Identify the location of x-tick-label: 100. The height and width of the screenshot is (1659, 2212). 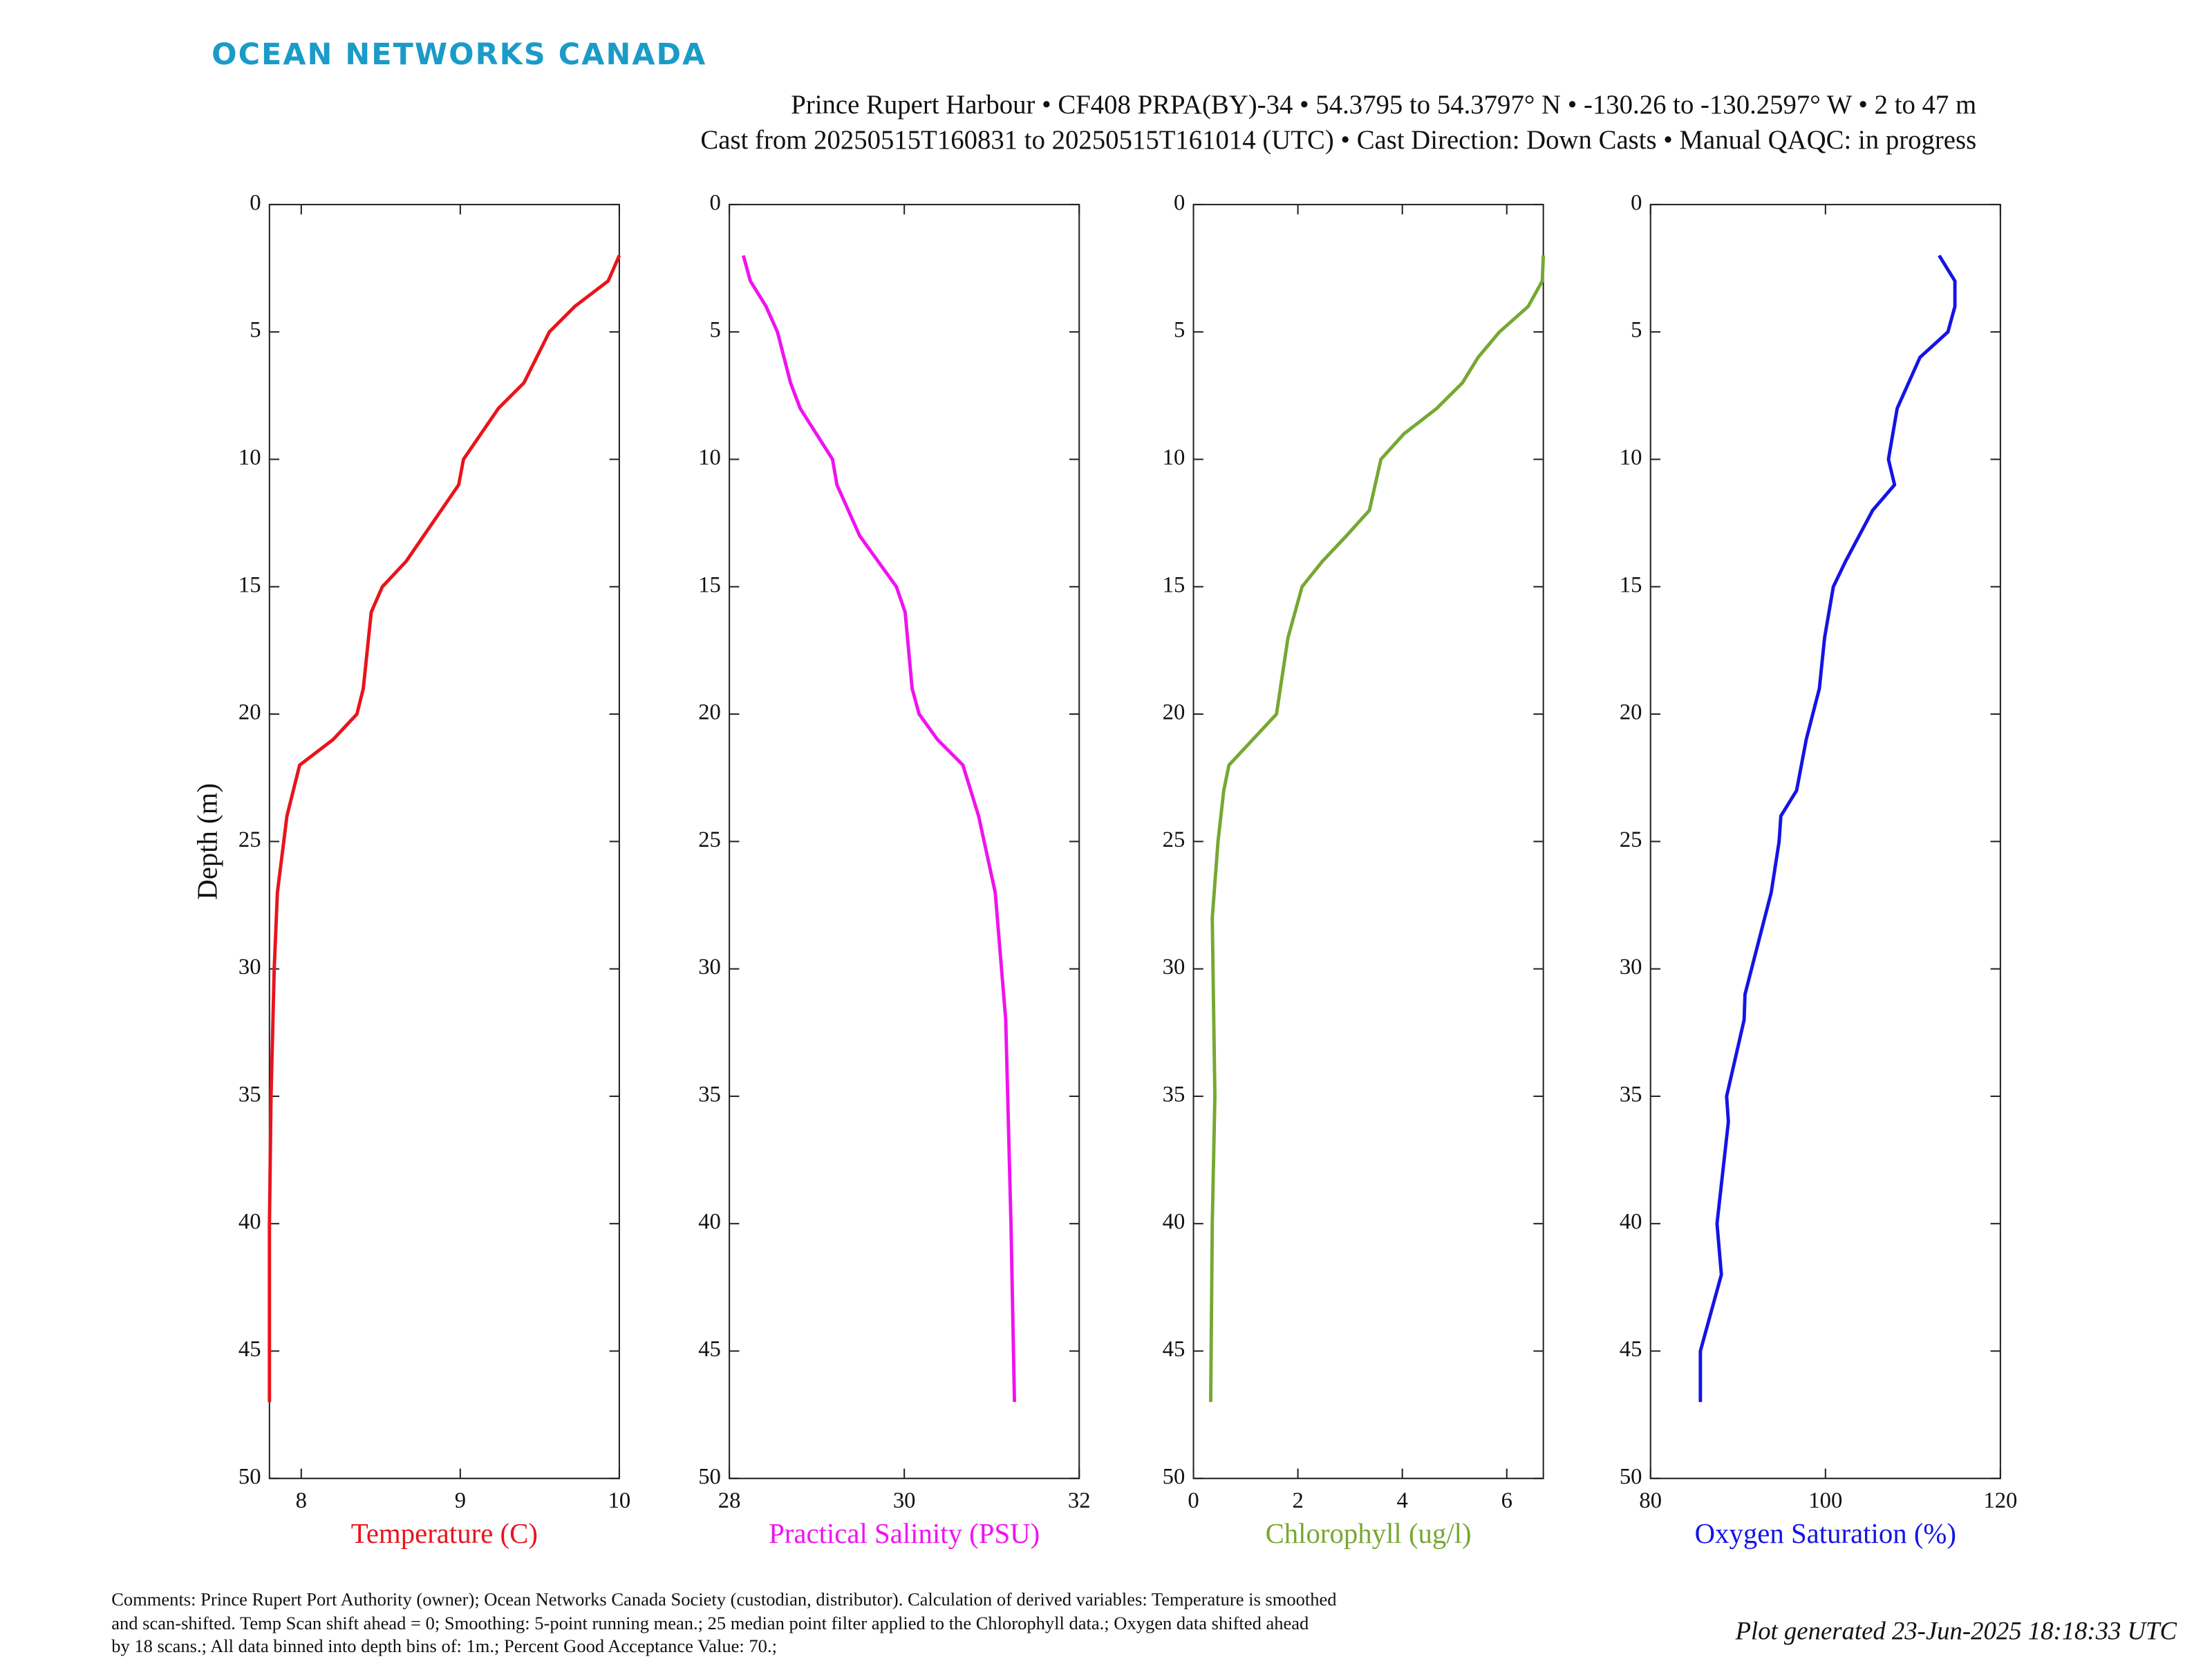
(1825, 1501).